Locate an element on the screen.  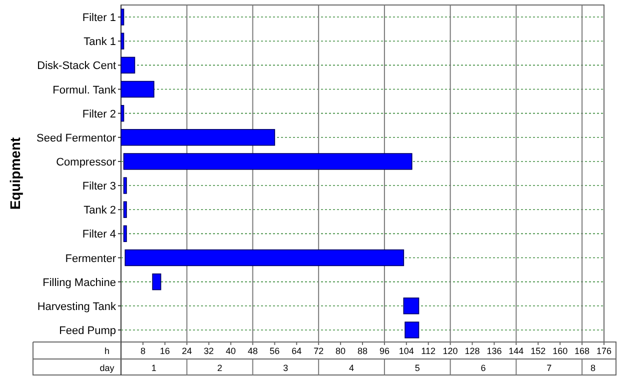
y-tick-label: Seed Fermentor is located at coordinates (76, 138).